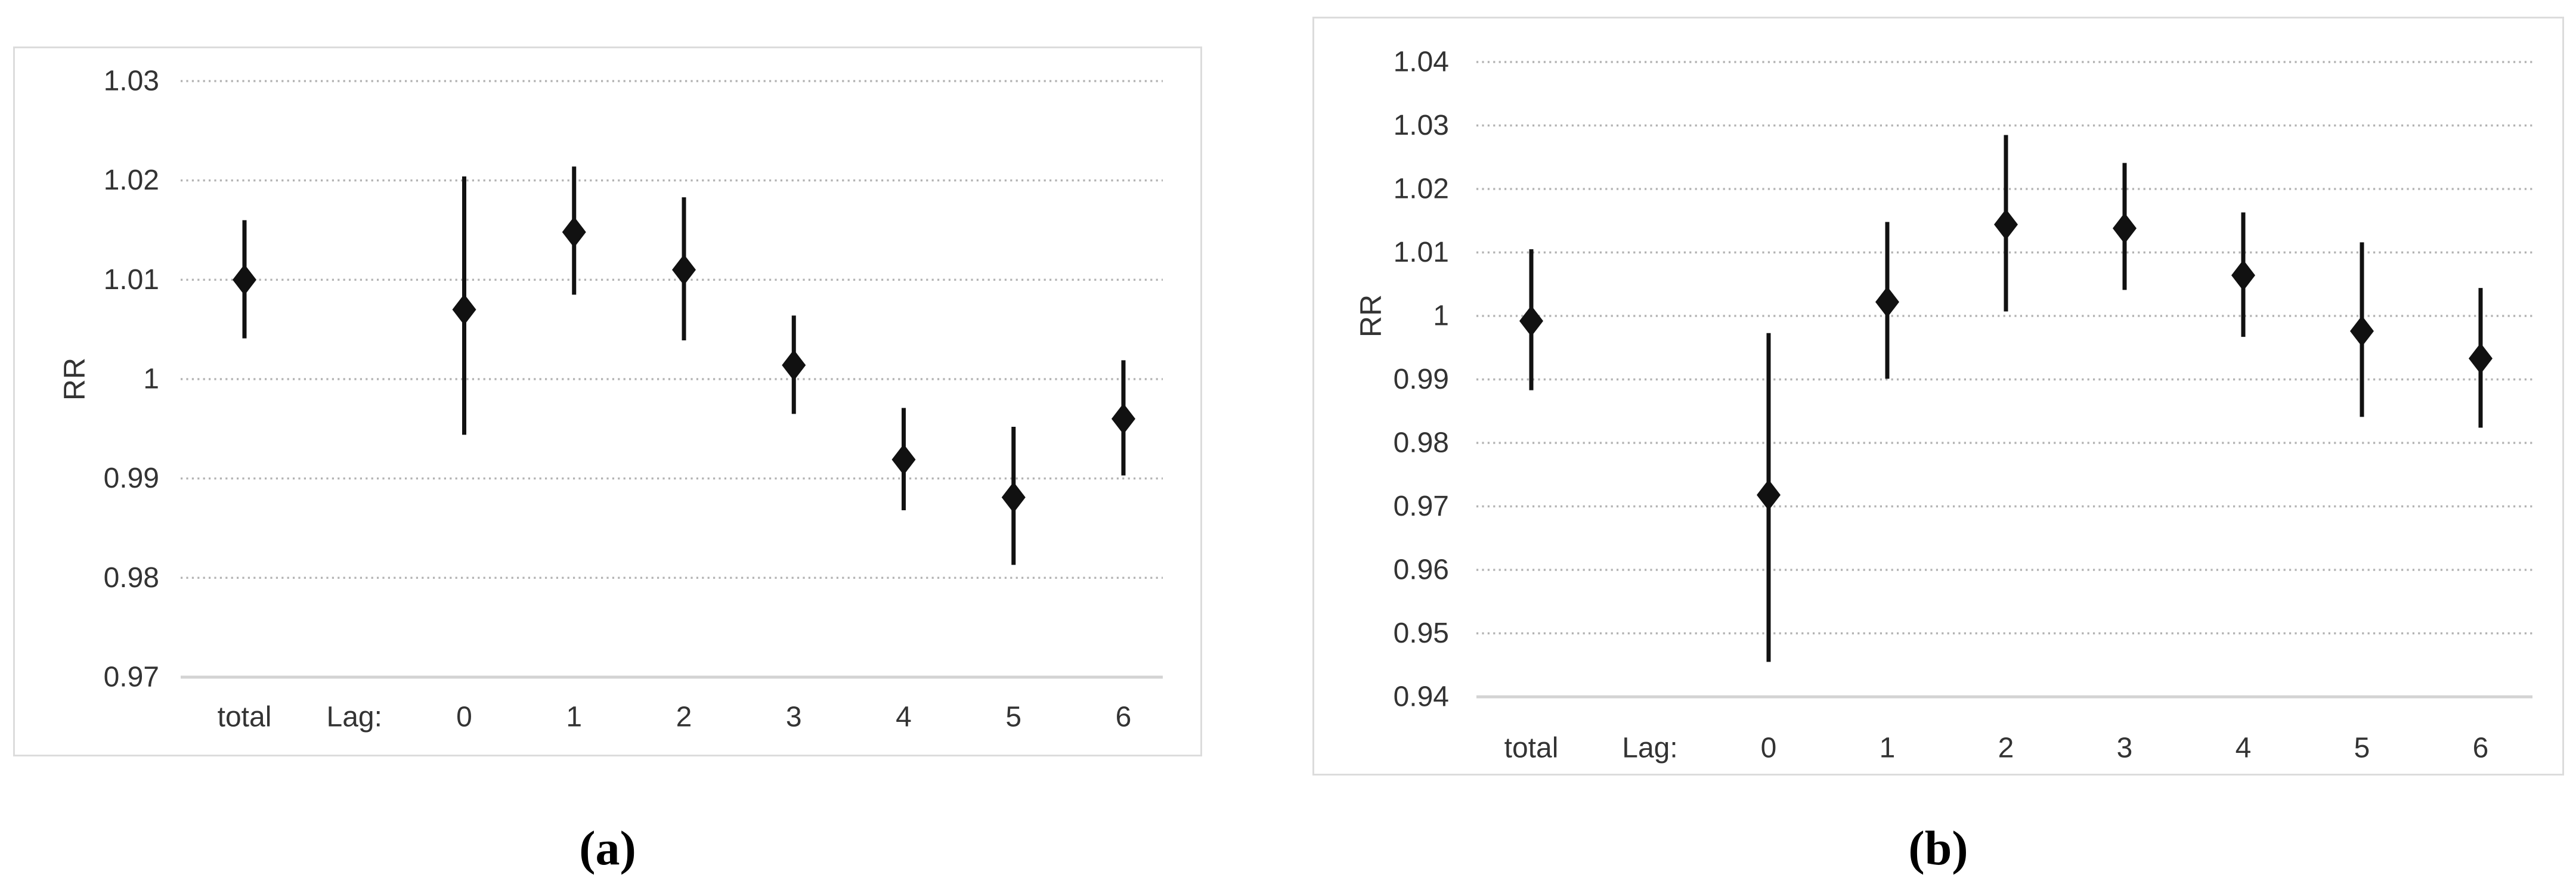  I want to click on y-tick-label: 0.94, so click(1422, 697).